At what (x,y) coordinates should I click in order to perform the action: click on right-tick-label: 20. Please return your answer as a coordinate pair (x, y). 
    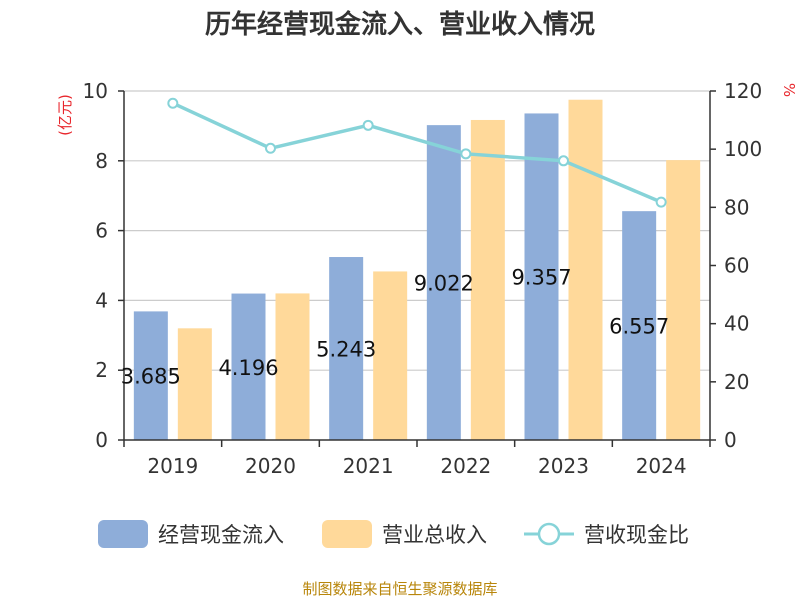
    Looking at the image, I should click on (736, 382).